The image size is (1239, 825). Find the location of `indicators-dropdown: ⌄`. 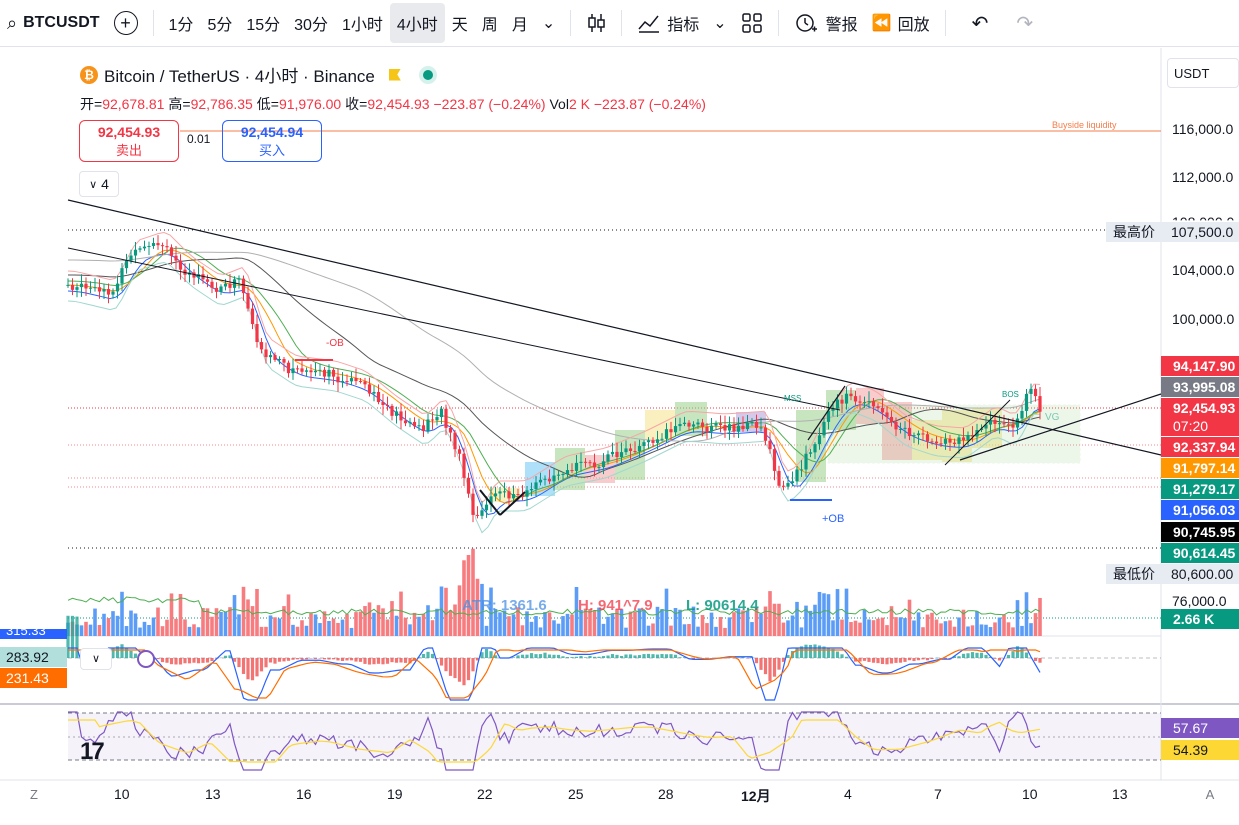

indicators-dropdown: ⌄ is located at coordinates (719, 23).